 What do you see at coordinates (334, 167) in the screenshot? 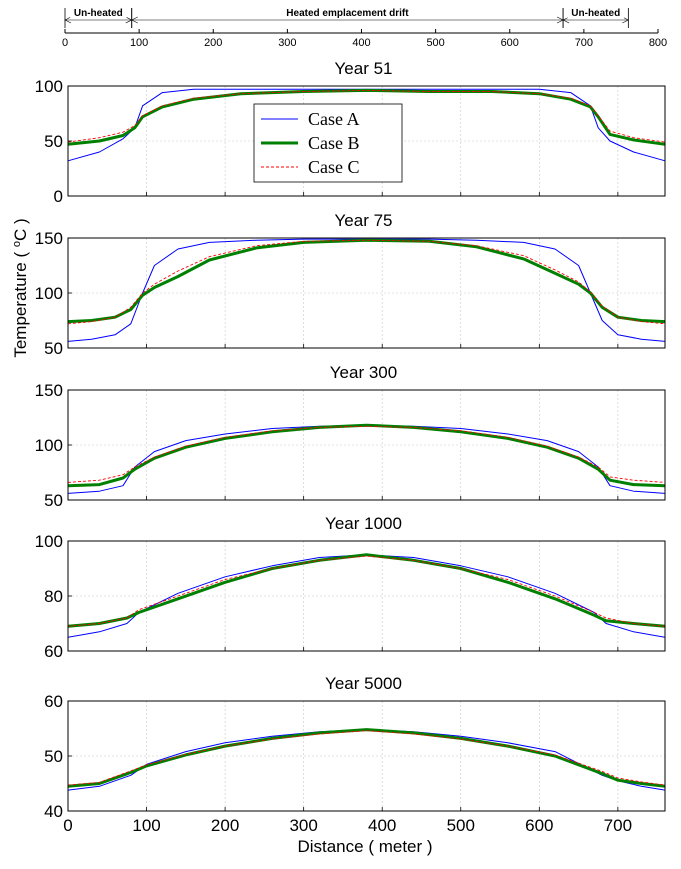
I see `legend-label: Case C` at bounding box center [334, 167].